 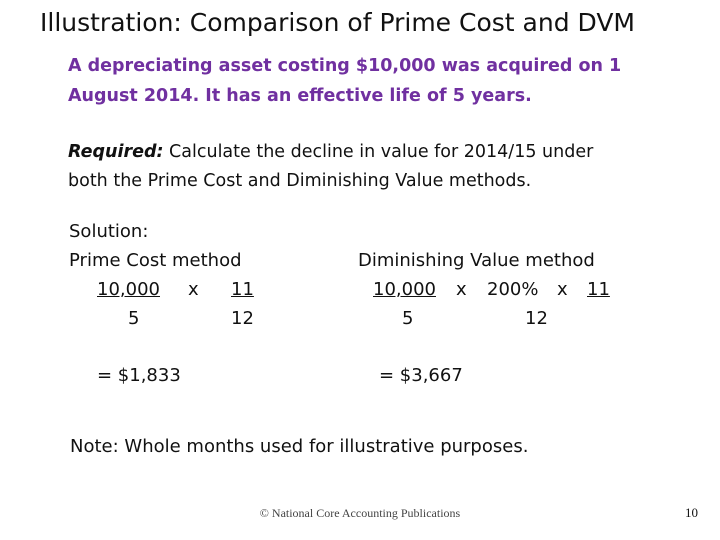 What do you see at coordinates (360, 513) in the screenshot?
I see `footer-copyright: © National Core Accounting Publications` at bounding box center [360, 513].